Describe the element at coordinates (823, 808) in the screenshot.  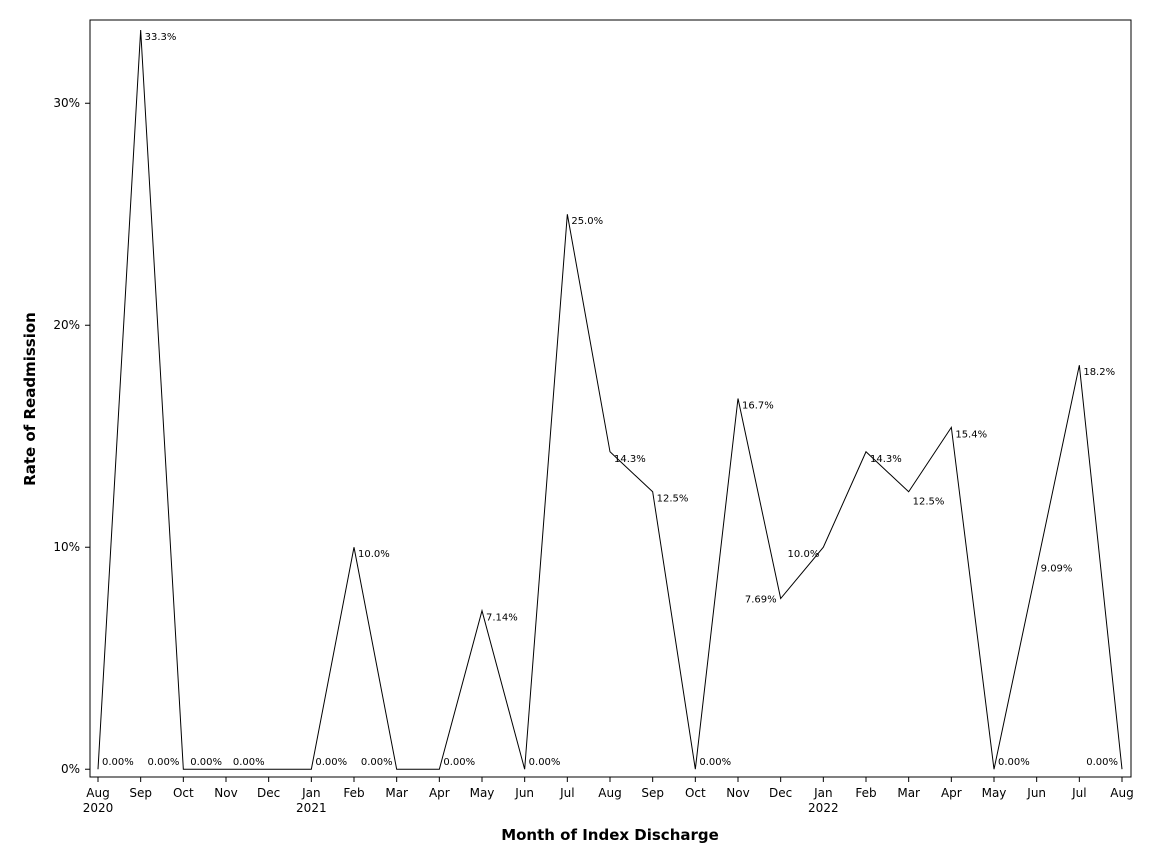
I see `x-tick-year-label: 2022` at that location.